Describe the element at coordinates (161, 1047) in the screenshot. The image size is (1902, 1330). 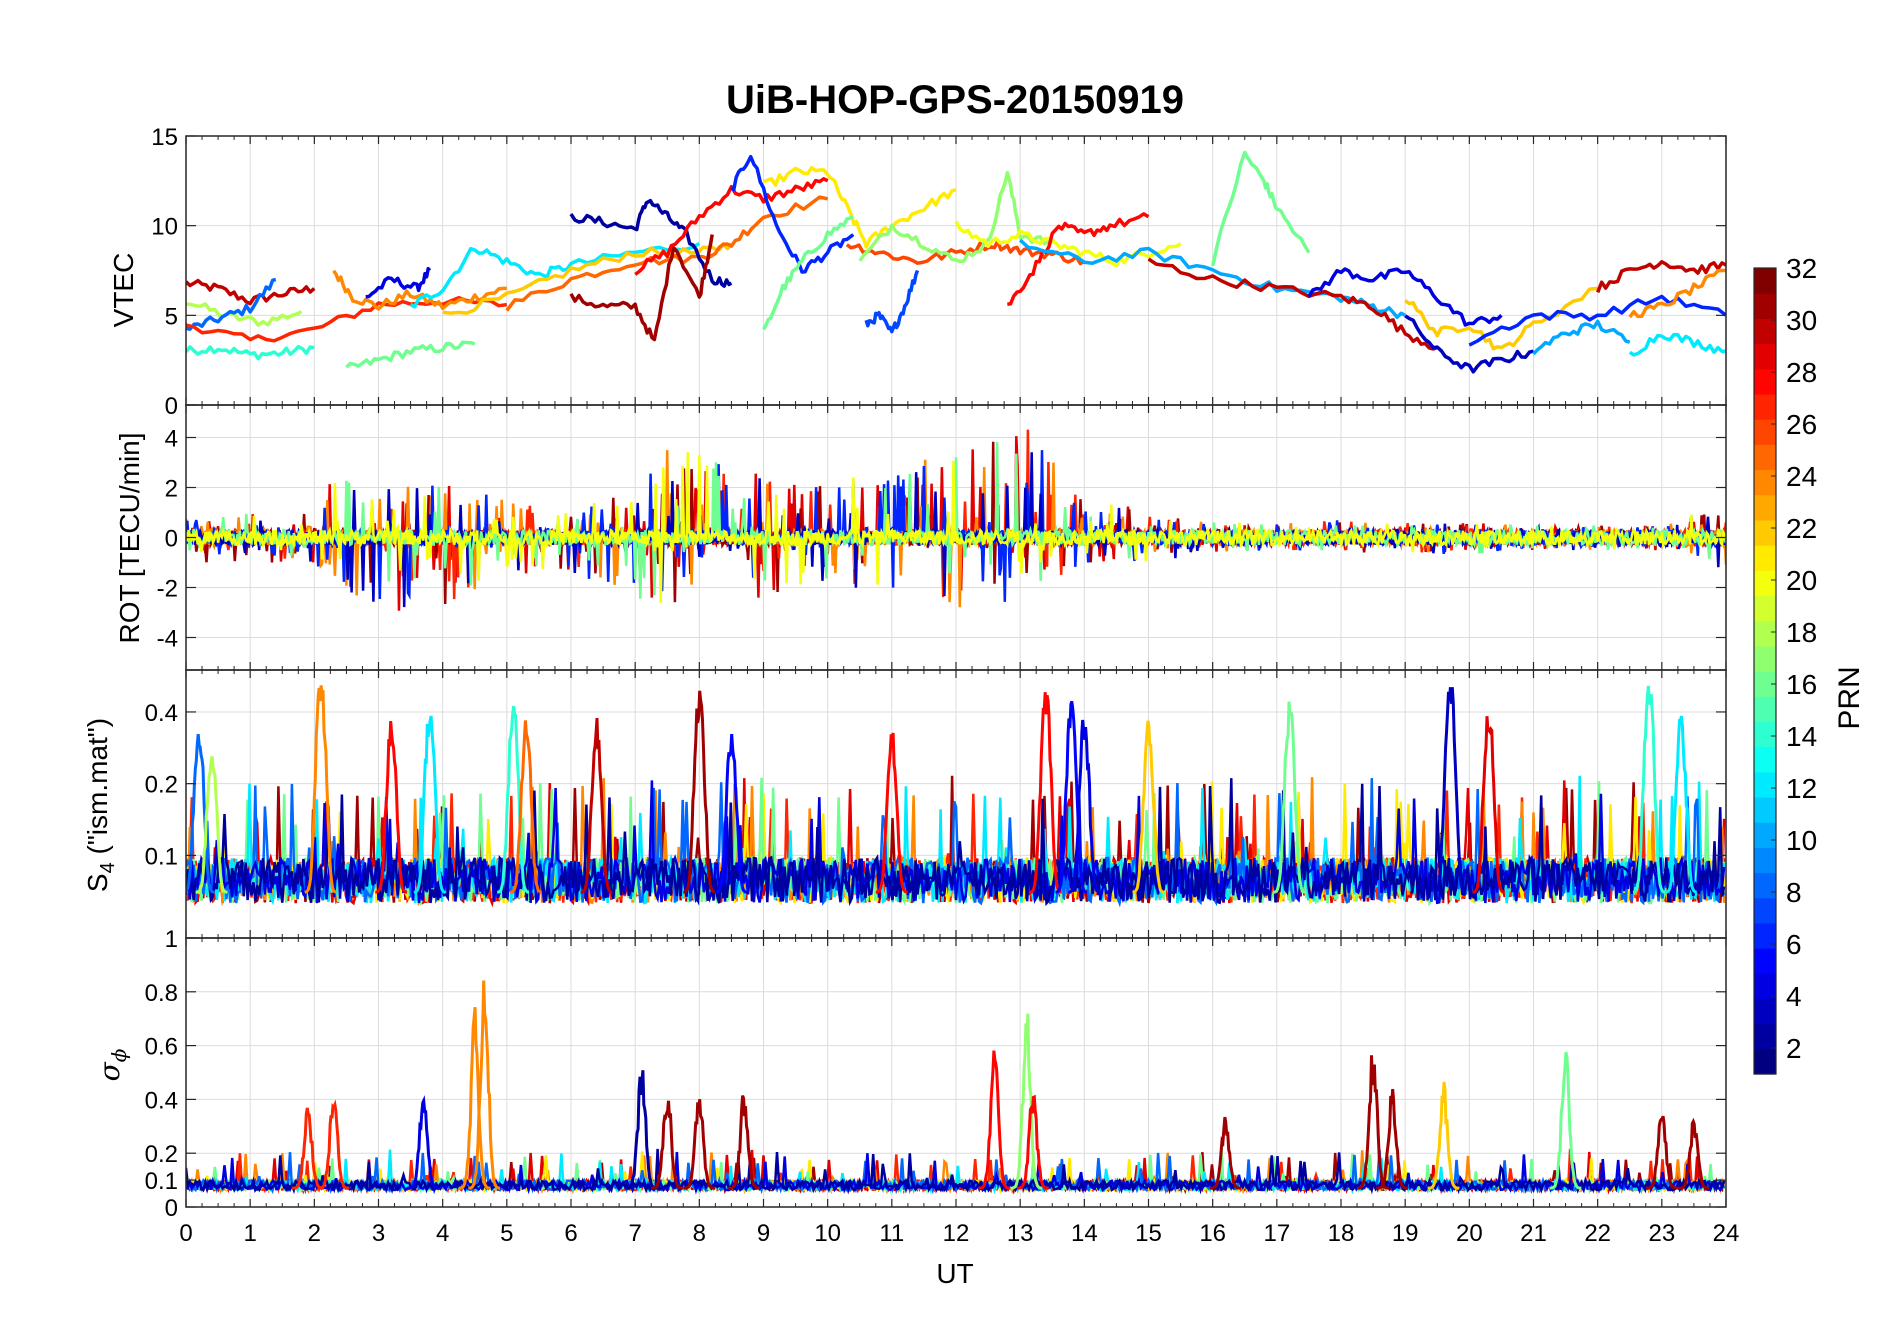
I see `y-tick-label: 0.6` at that location.